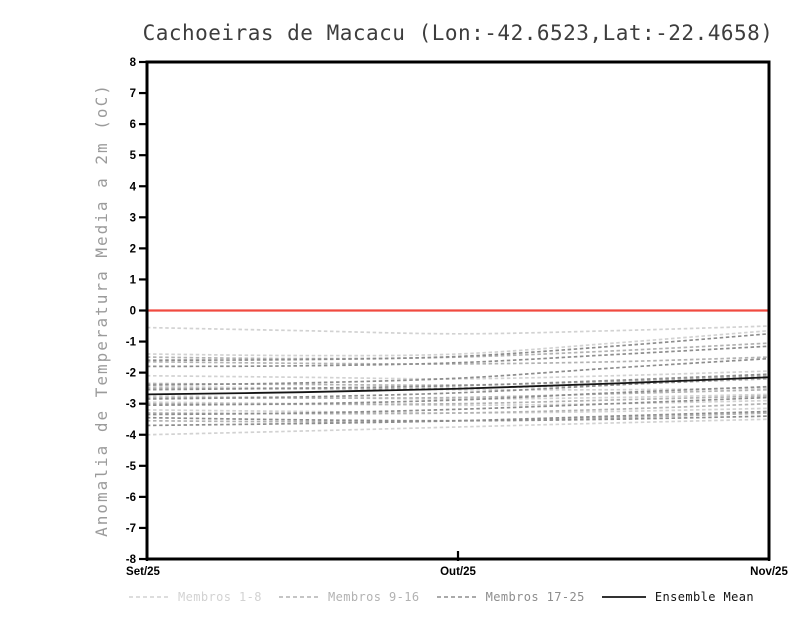 The image size is (800, 618). Describe the element at coordinates (299, 597) in the screenshot. I see `membros-9-16-dashed-line-icon` at that location.